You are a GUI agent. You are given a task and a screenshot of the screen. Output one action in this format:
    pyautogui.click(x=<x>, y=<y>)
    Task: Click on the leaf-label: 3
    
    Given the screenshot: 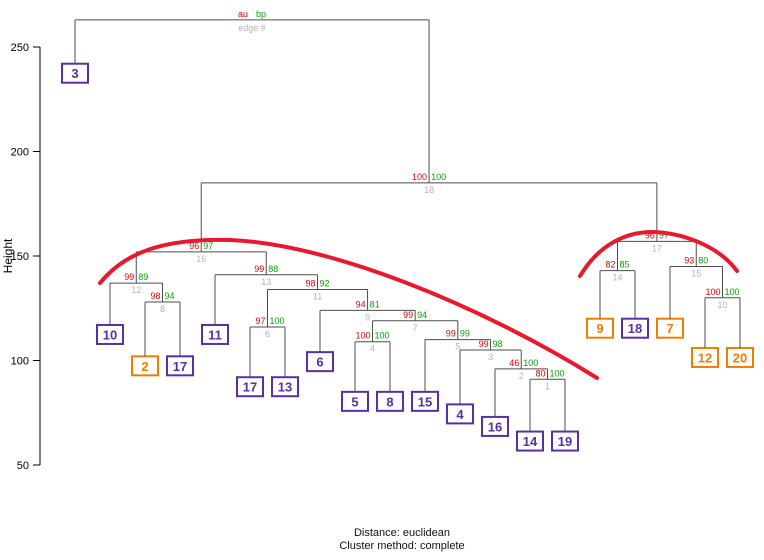 What is the action you would take?
    pyautogui.click(x=74, y=73)
    